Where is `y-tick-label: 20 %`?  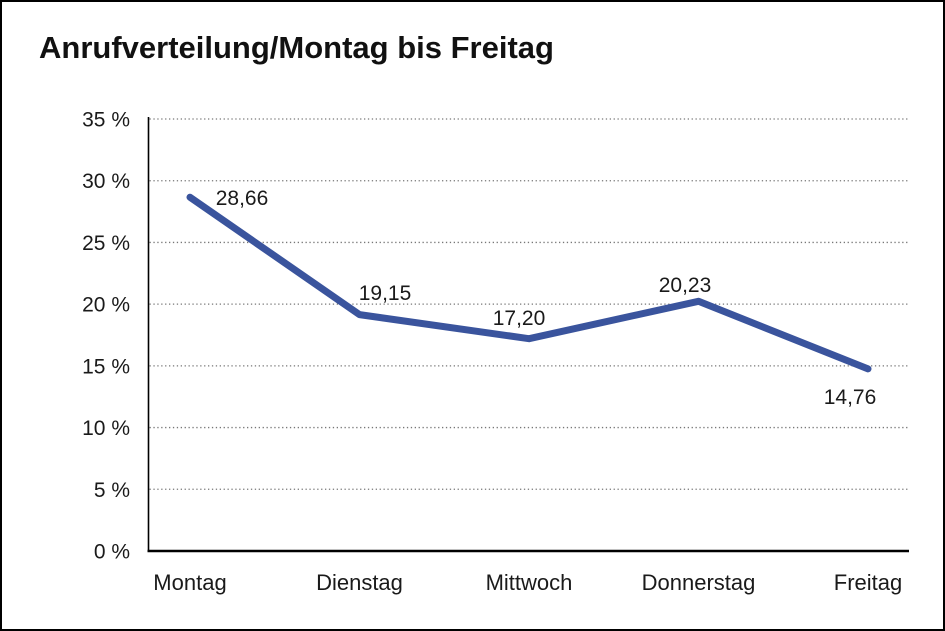
y-tick-label: 20 % is located at coordinates (106, 305).